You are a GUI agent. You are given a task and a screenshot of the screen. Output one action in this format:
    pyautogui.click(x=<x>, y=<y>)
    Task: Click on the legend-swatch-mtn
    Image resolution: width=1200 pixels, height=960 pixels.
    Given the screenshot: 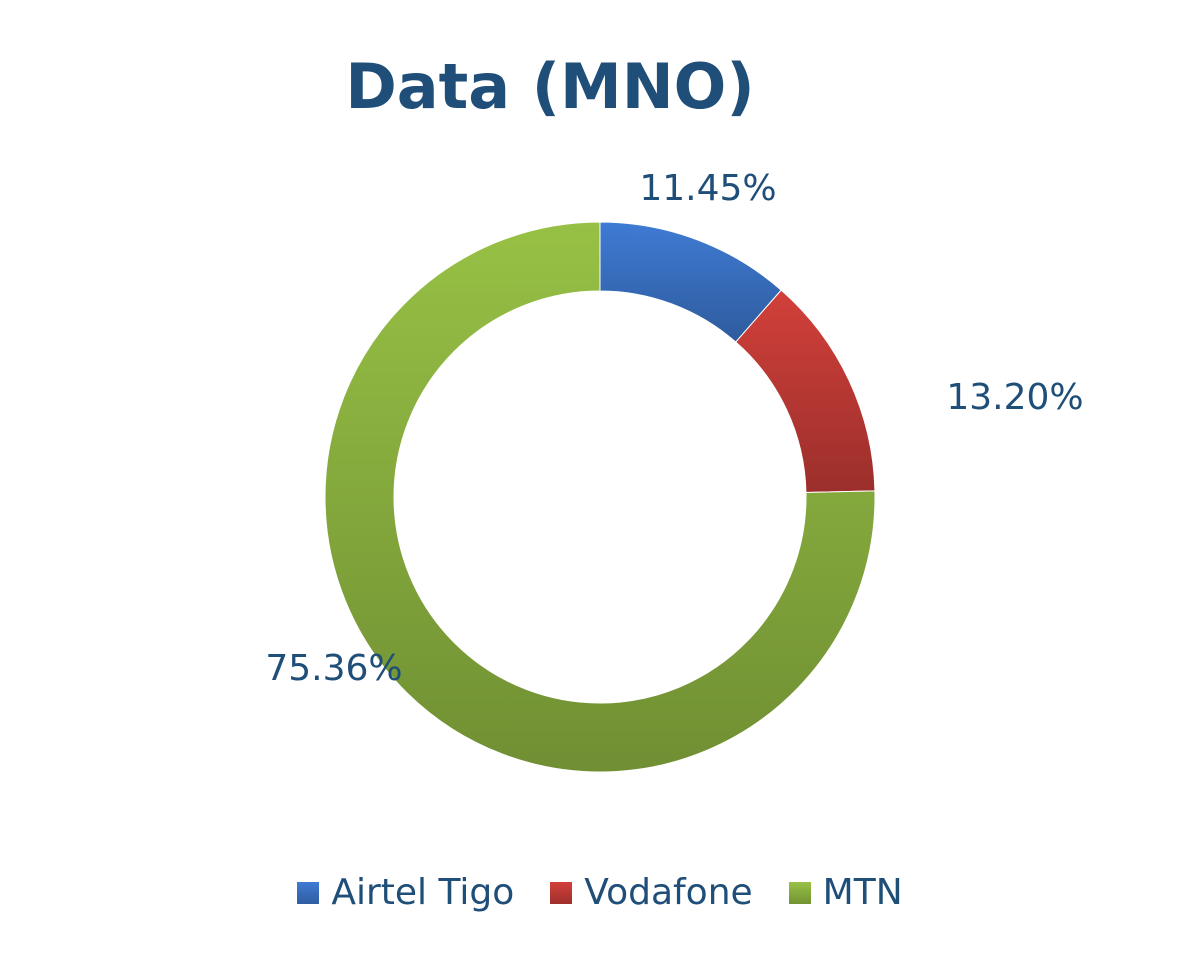 What is the action you would take?
    pyautogui.click(x=799, y=892)
    